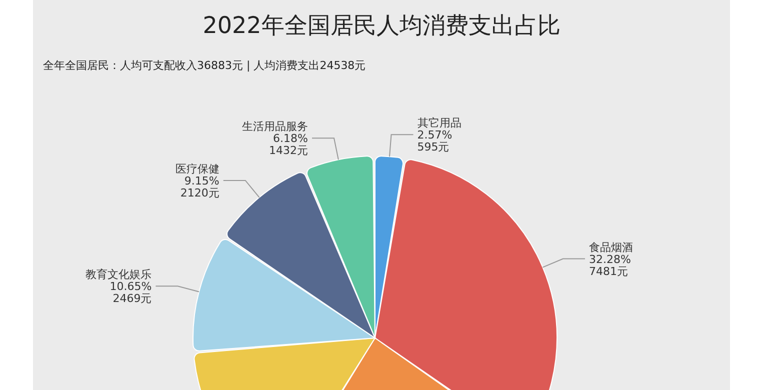  What do you see at coordinates (382, 26) in the screenshot?
I see `chart-title: 2022年全国居民人均消费支出占比` at bounding box center [382, 26].